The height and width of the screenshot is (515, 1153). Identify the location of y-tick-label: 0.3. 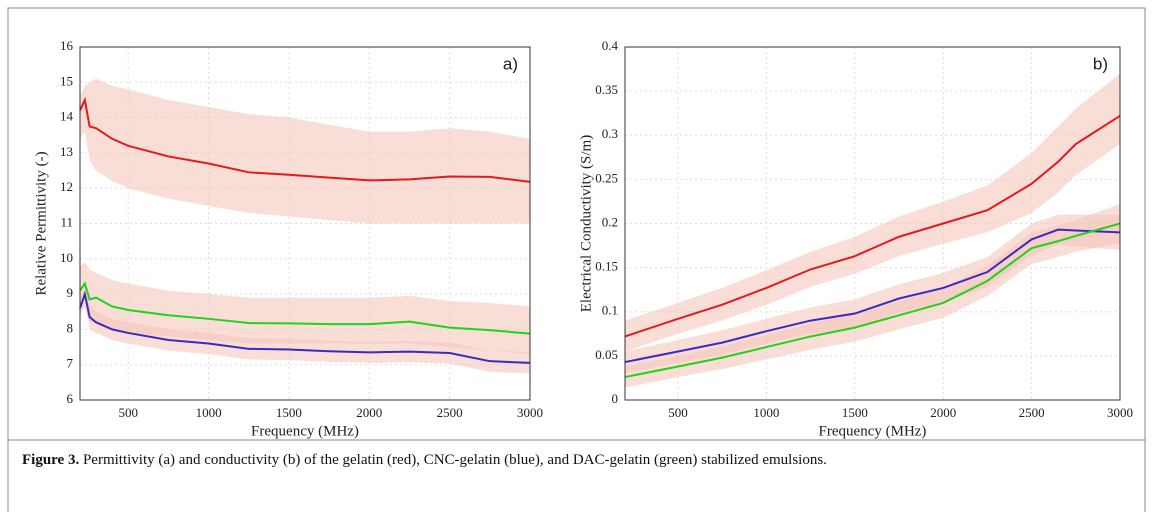
(610, 133).